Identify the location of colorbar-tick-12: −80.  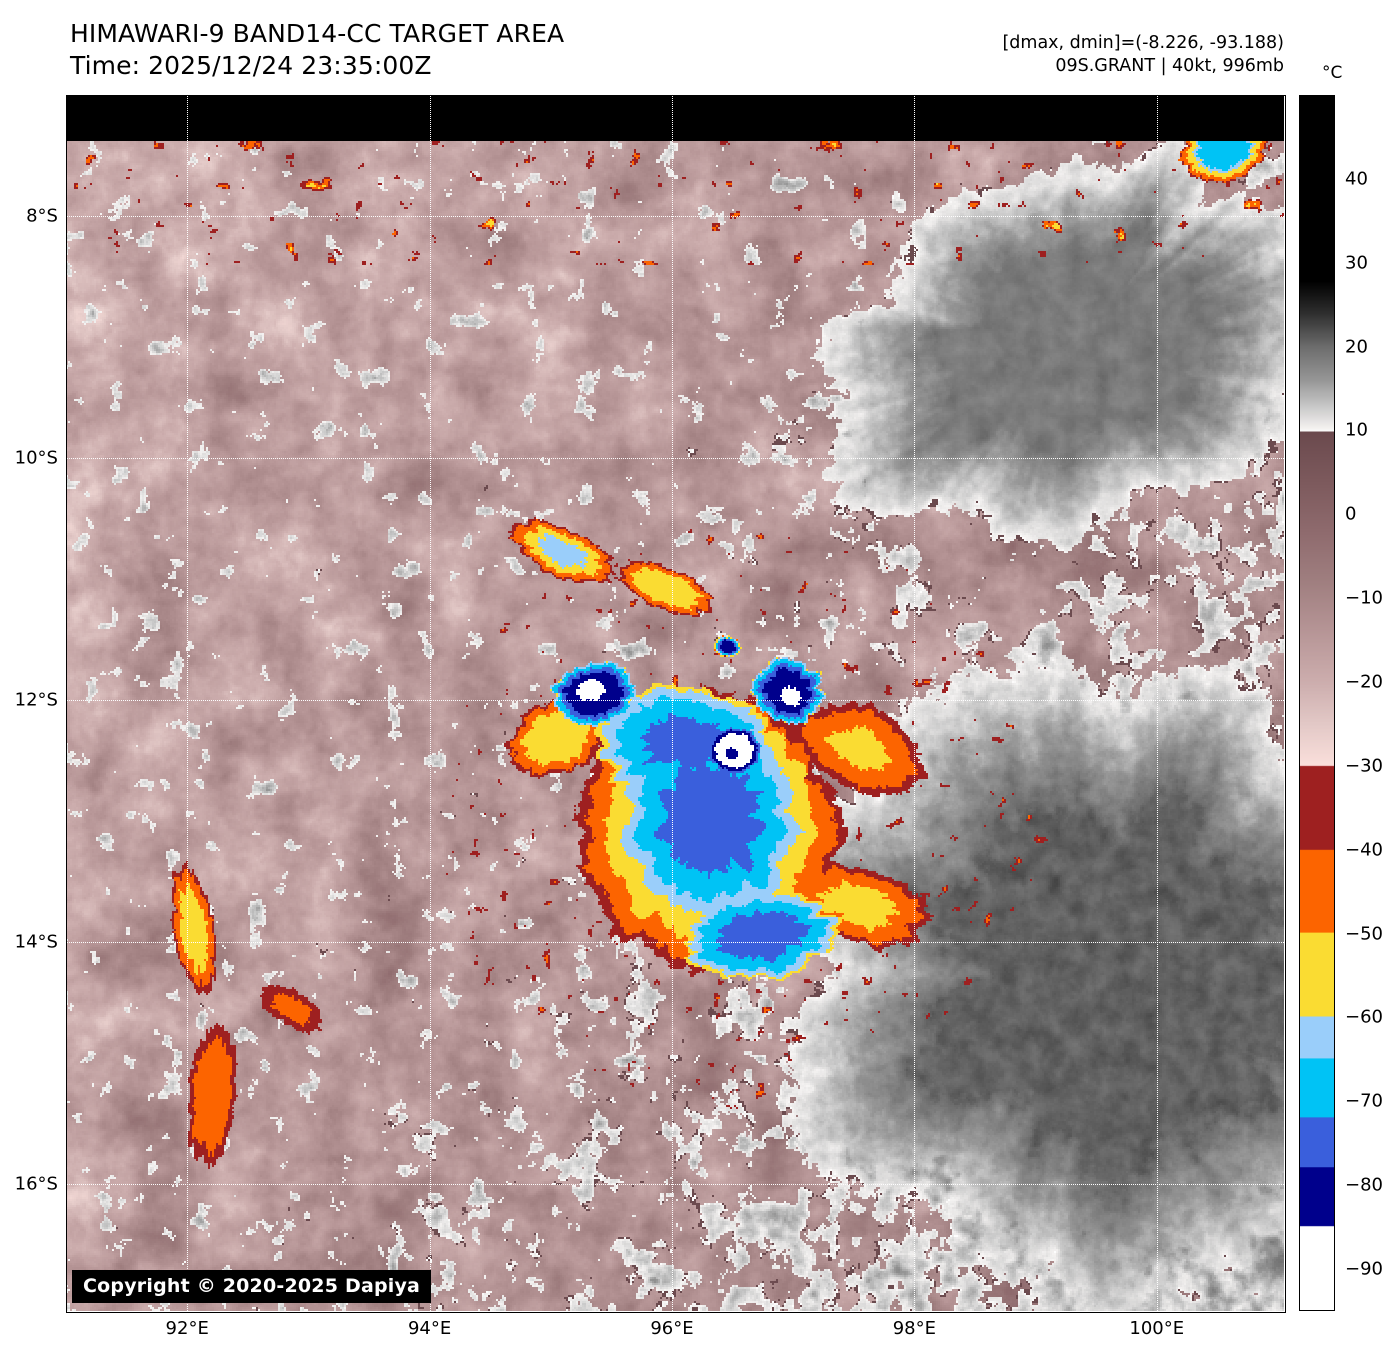
(1364, 1185).